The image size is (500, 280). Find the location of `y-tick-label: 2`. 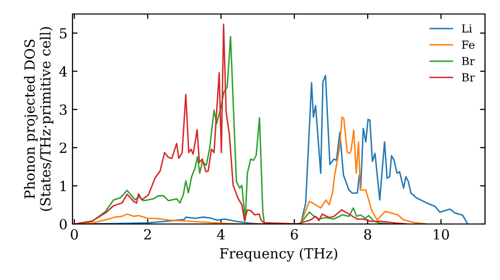

y-tick-label: 2 is located at coordinates (63, 147).